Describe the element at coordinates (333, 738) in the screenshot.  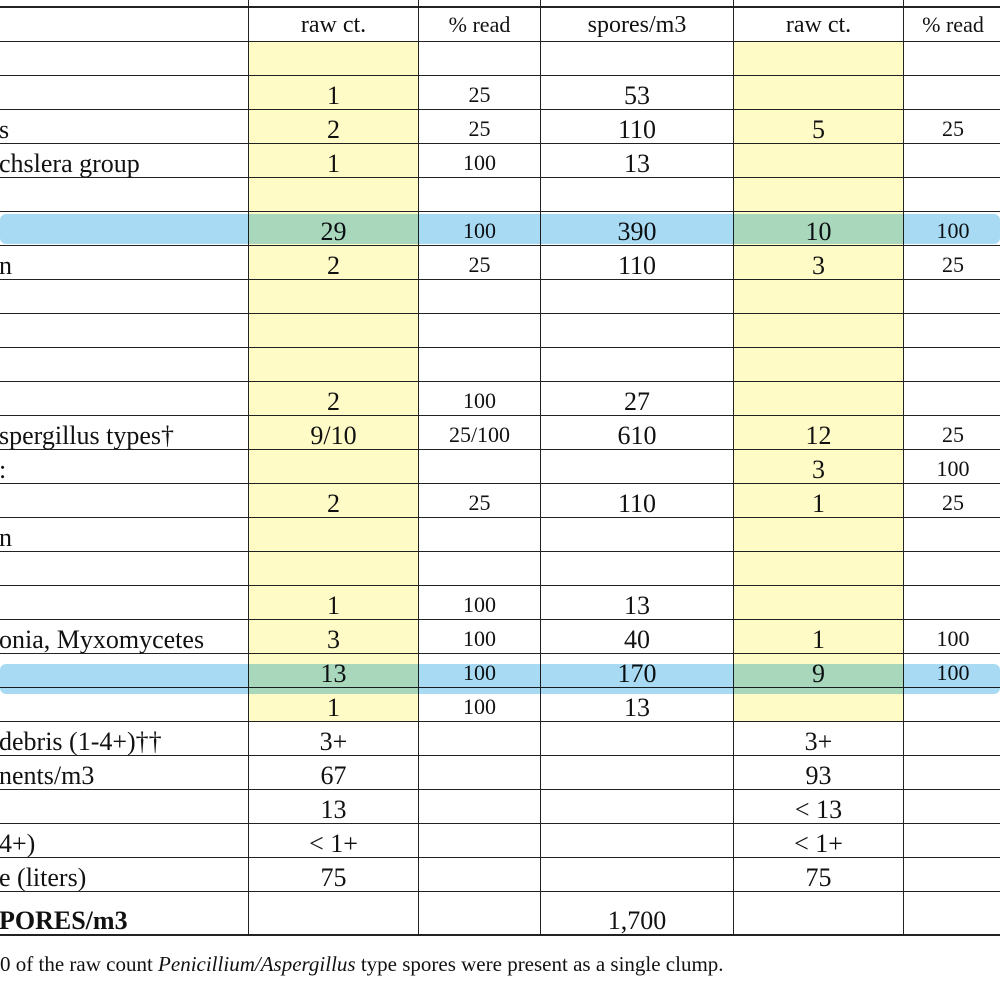
I see `table-cell: 3+` at that location.